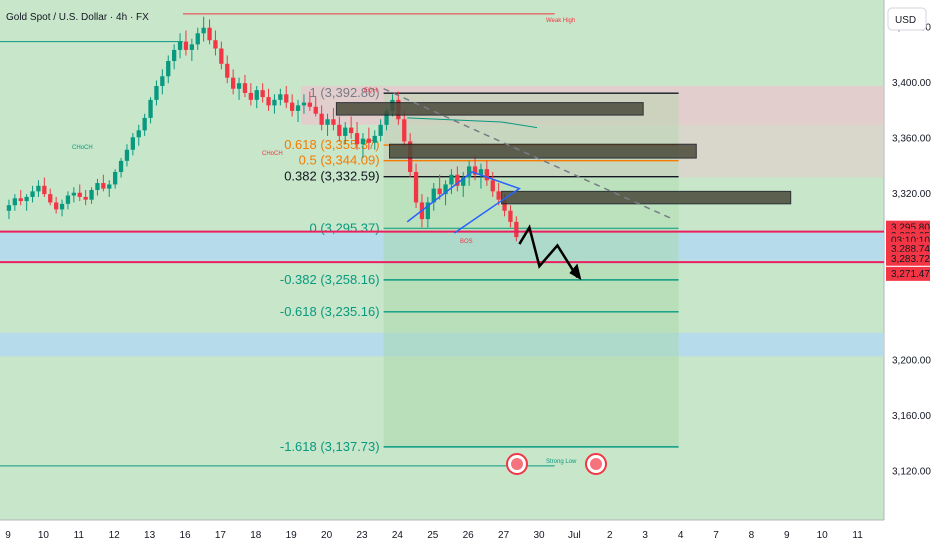  Describe the element at coordinates (531, 337) in the screenshot. I see `target-projection-area` at that location.